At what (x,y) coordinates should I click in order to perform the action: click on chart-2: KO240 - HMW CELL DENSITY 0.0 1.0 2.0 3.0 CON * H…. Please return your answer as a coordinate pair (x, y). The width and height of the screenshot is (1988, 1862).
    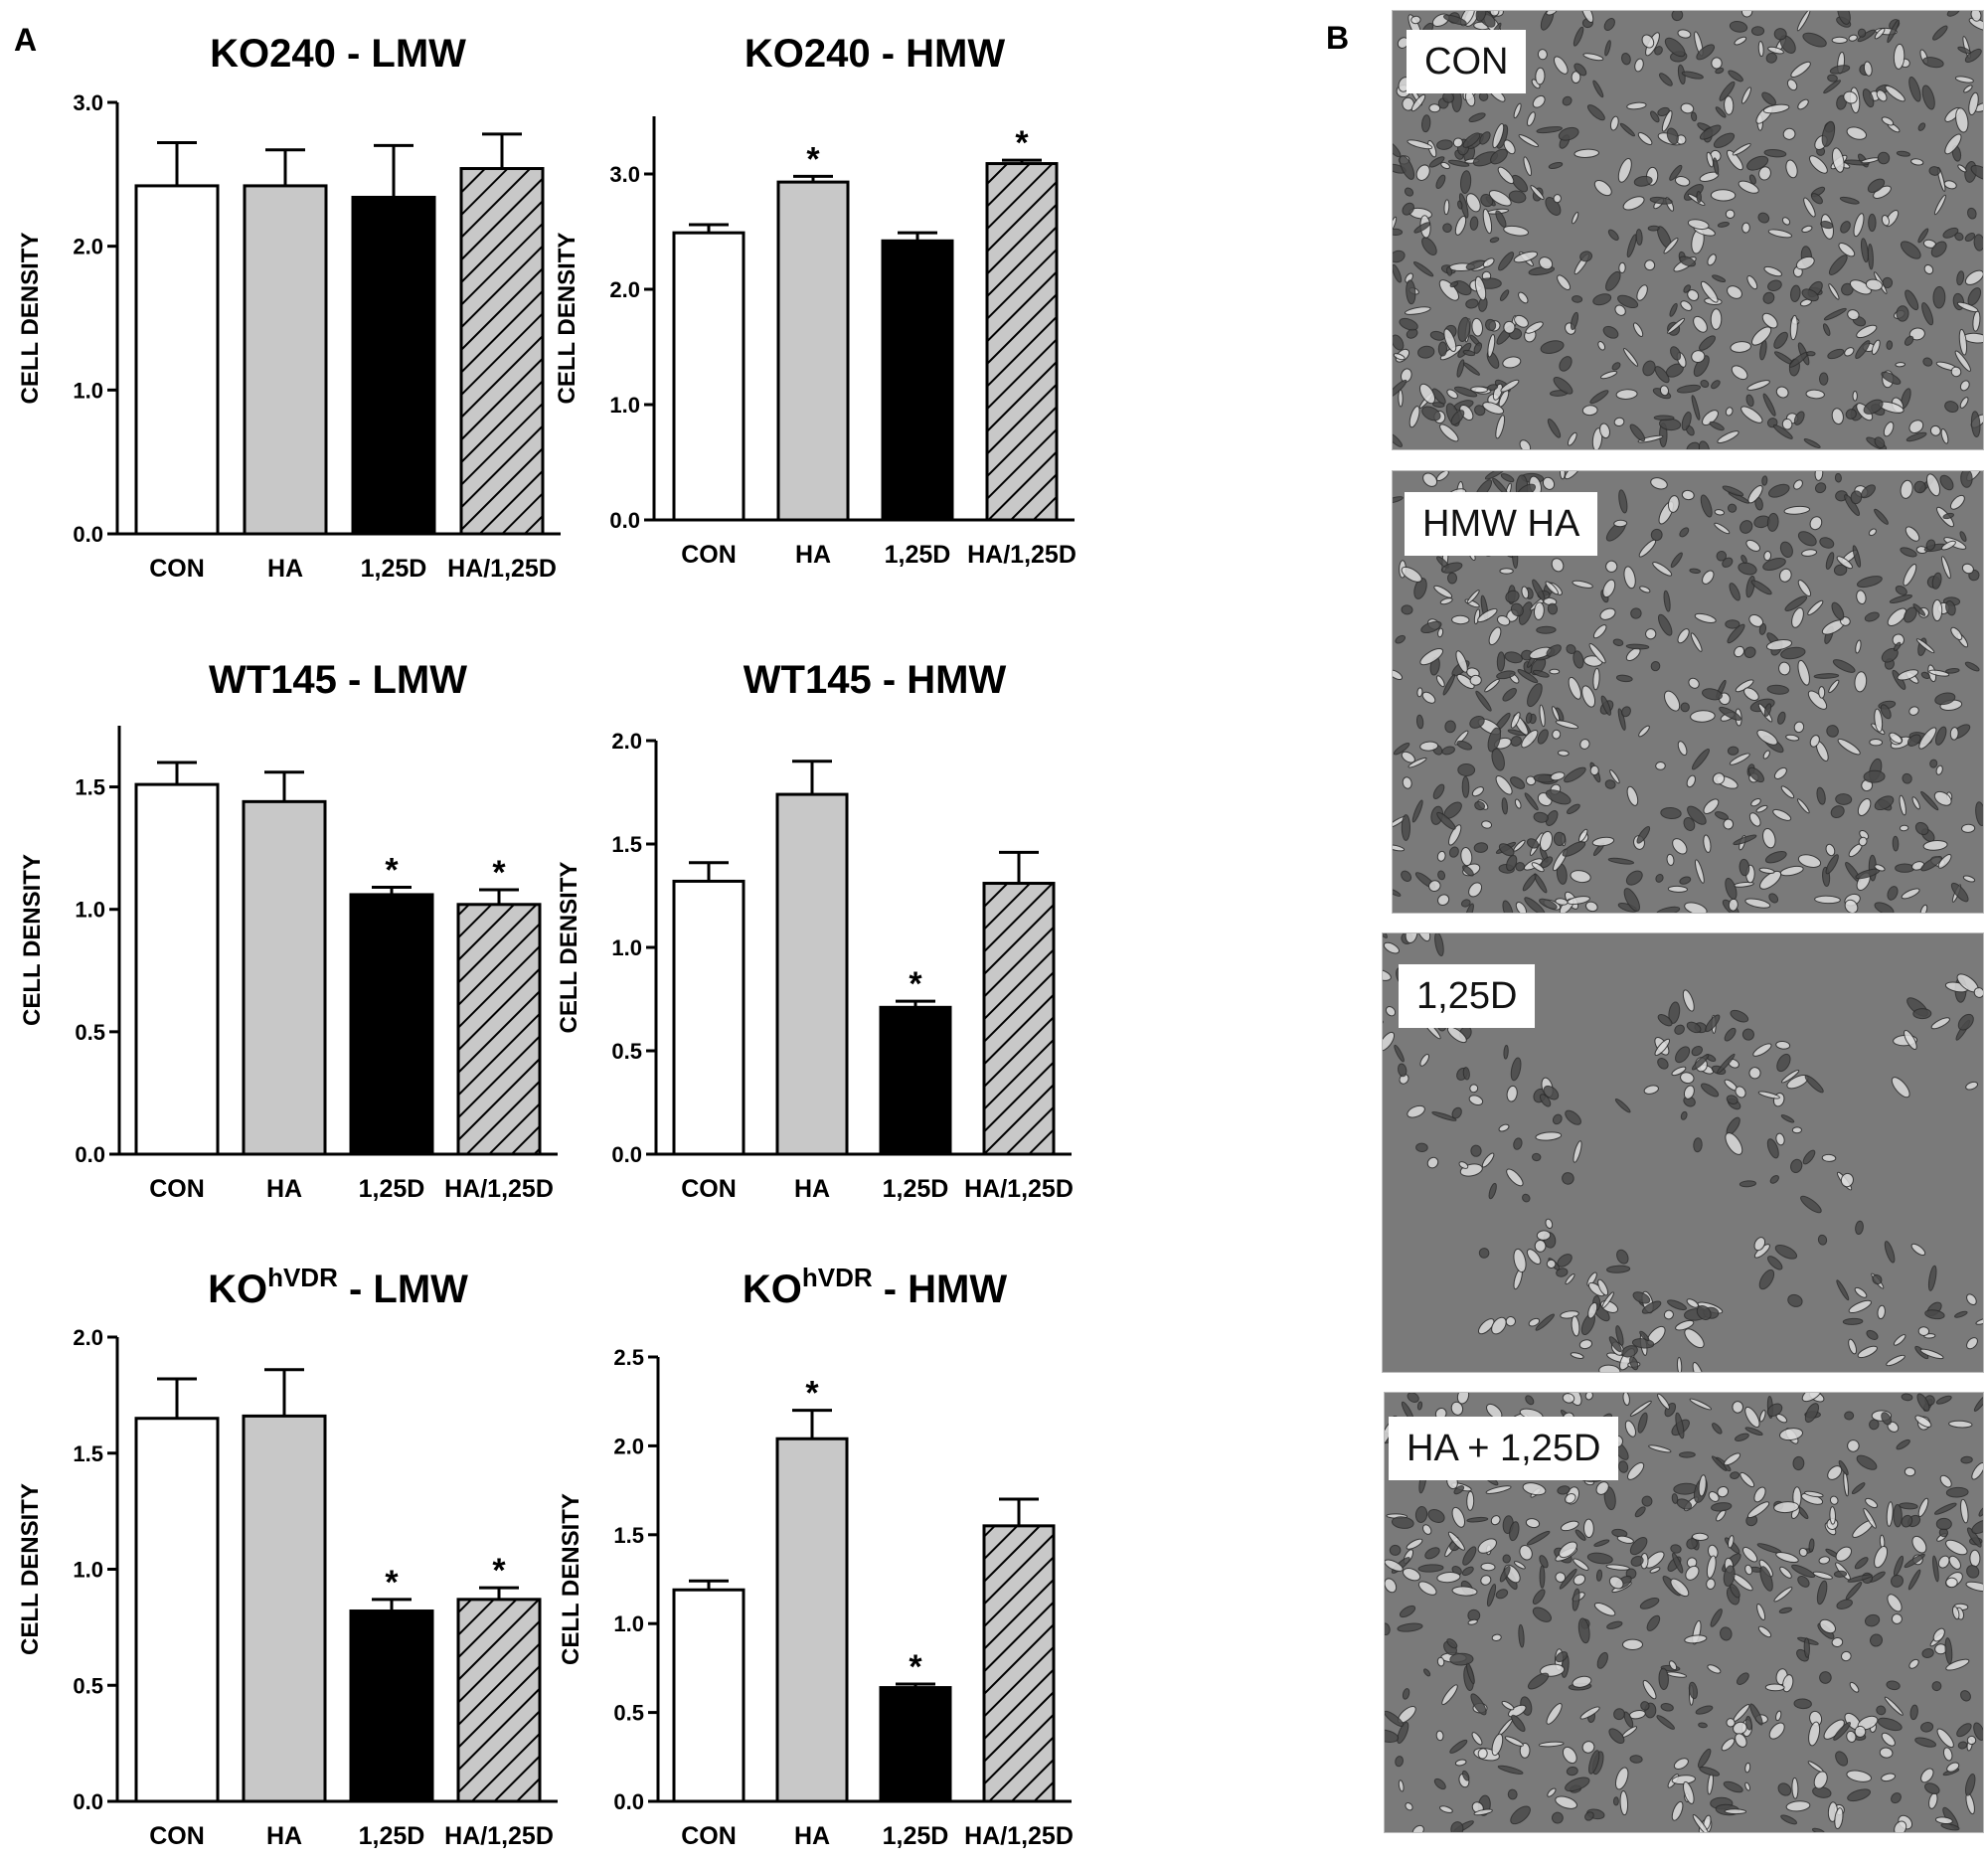
    Looking at the image, I should click on (815, 300).